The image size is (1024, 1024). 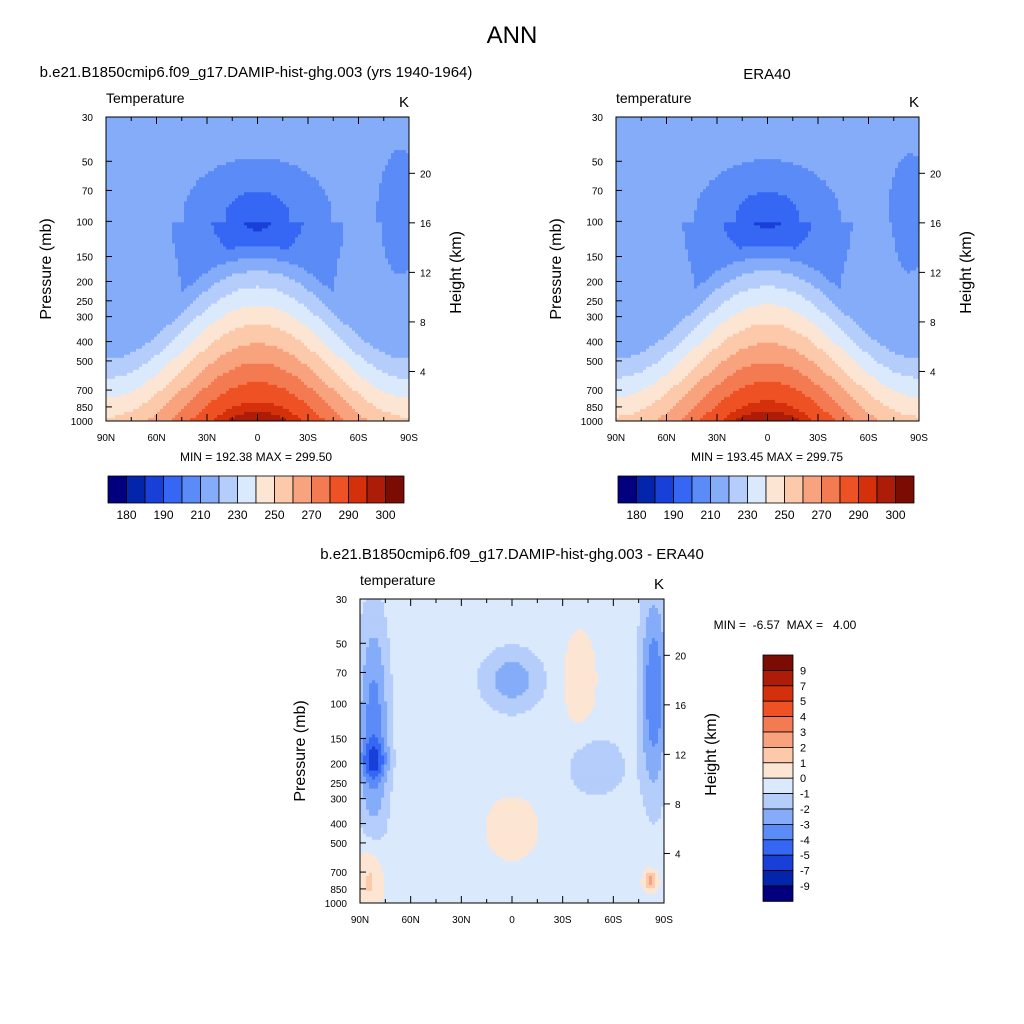 What do you see at coordinates (914, 102) in the screenshot?
I see `obs-units-label: K` at bounding box center [914, 102].